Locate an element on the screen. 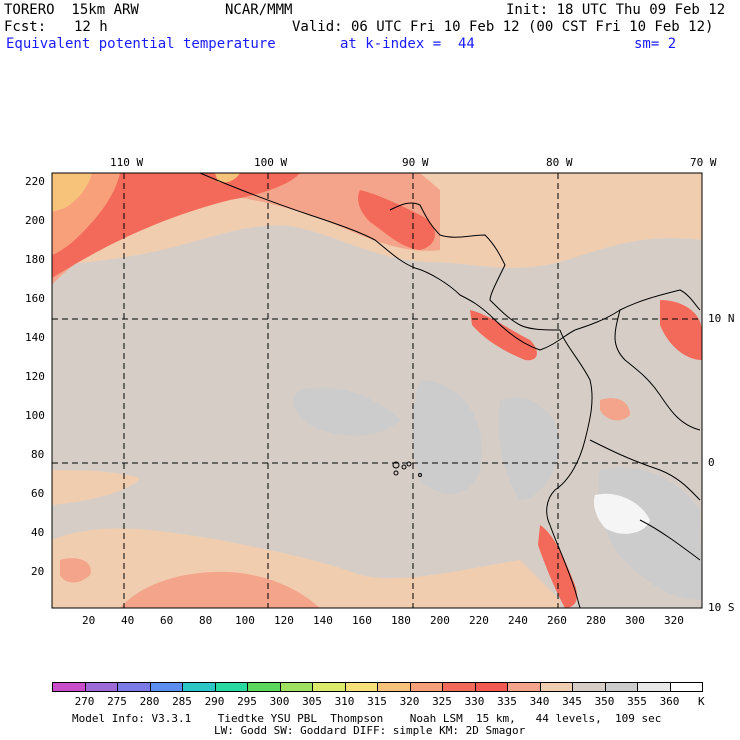 The width and height of the screenshot is (740, 740). level-info: at k-index = 44 is located at coordinates (407, 44).